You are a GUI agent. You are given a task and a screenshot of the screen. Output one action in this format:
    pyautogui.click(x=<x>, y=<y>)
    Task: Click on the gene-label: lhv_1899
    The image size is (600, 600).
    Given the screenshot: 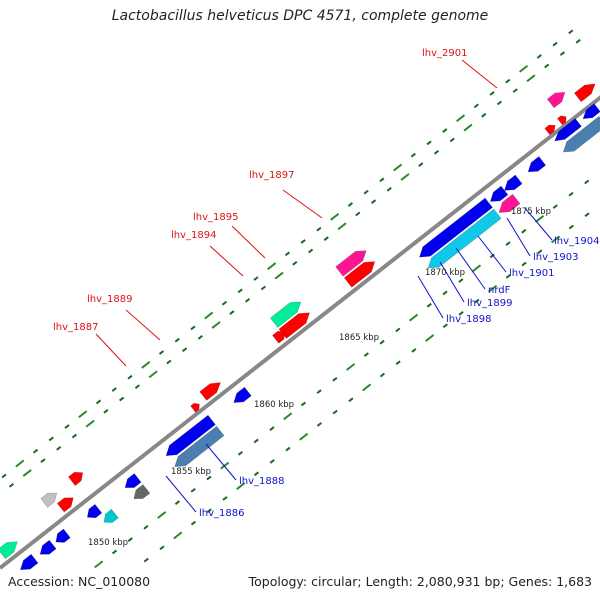 What is the action you would take?
    pyautogui.click(x=489, y=303)
    